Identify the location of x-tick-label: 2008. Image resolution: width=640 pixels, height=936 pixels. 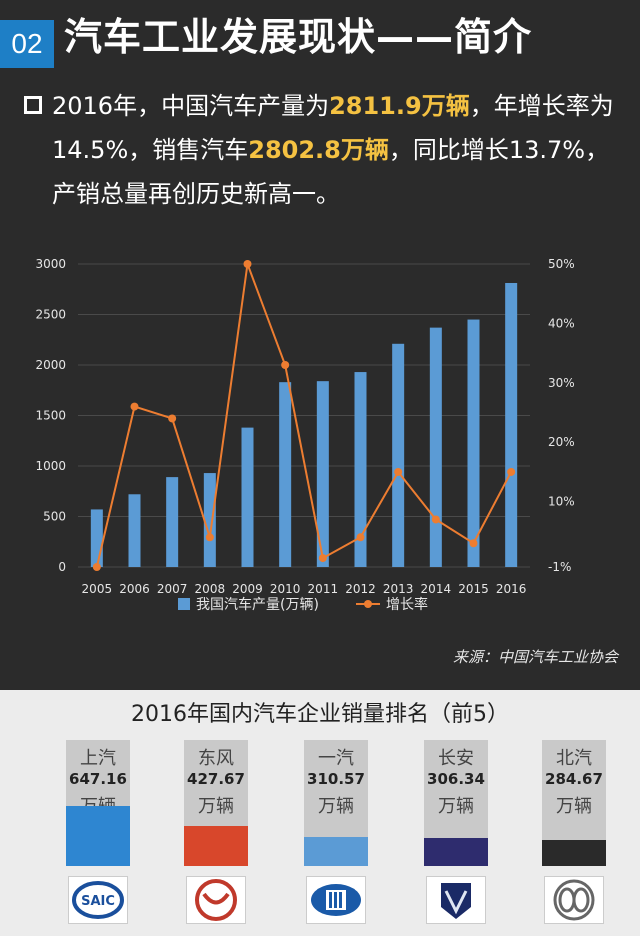
(210, 589).